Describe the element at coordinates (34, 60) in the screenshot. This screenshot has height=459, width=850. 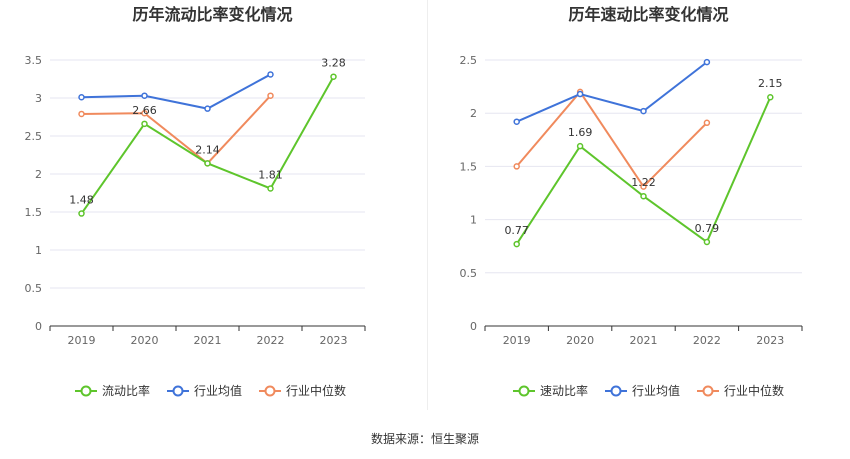
I see `current-y-tick-label: 3.5` at that location.